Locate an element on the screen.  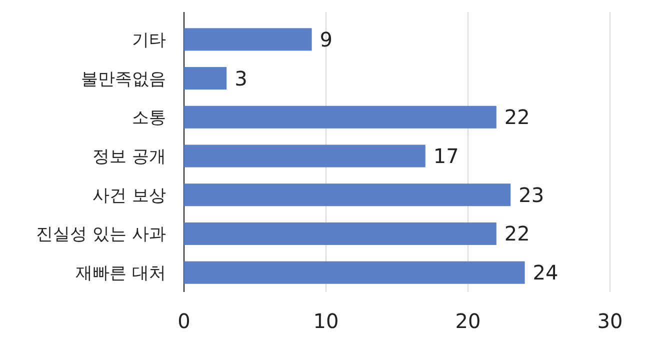
y-tick-label: 불만족없음 is located at coordinates (123, 79).